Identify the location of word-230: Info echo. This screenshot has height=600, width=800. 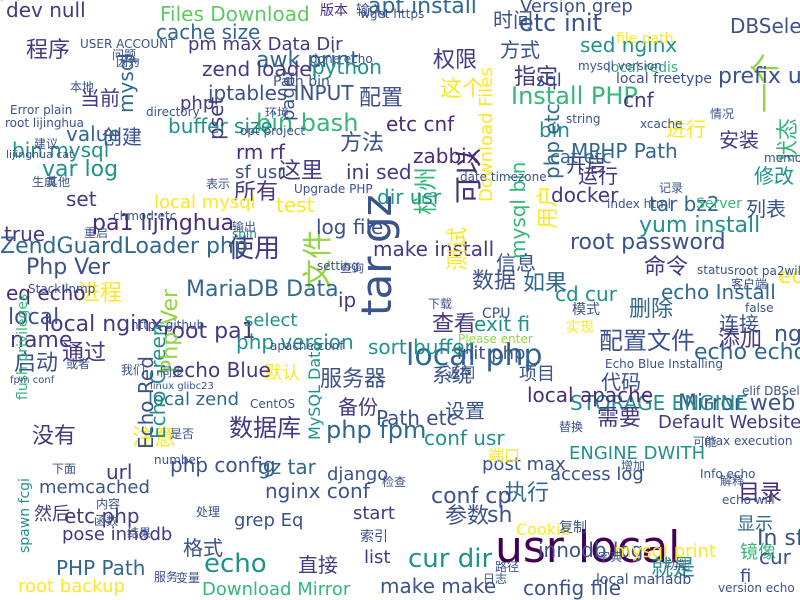
(728, 474).